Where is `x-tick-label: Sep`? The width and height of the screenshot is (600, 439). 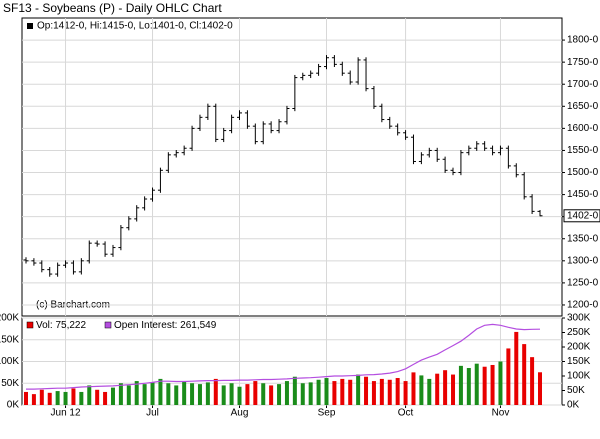 x-tick-label: Sep is located at coordinates (327, 413).